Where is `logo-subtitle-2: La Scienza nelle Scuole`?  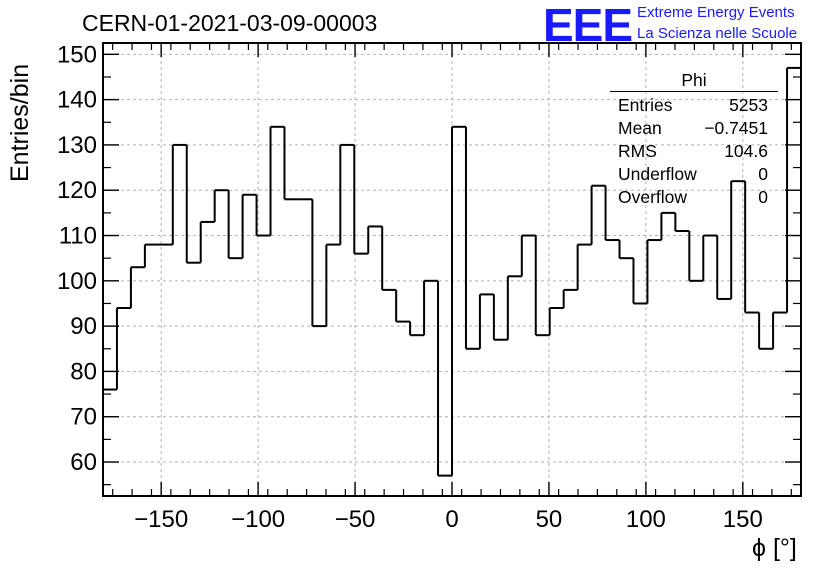
logo-subtitle-2: La Scienza nelle Scuole is located at coordinates (717, 33).